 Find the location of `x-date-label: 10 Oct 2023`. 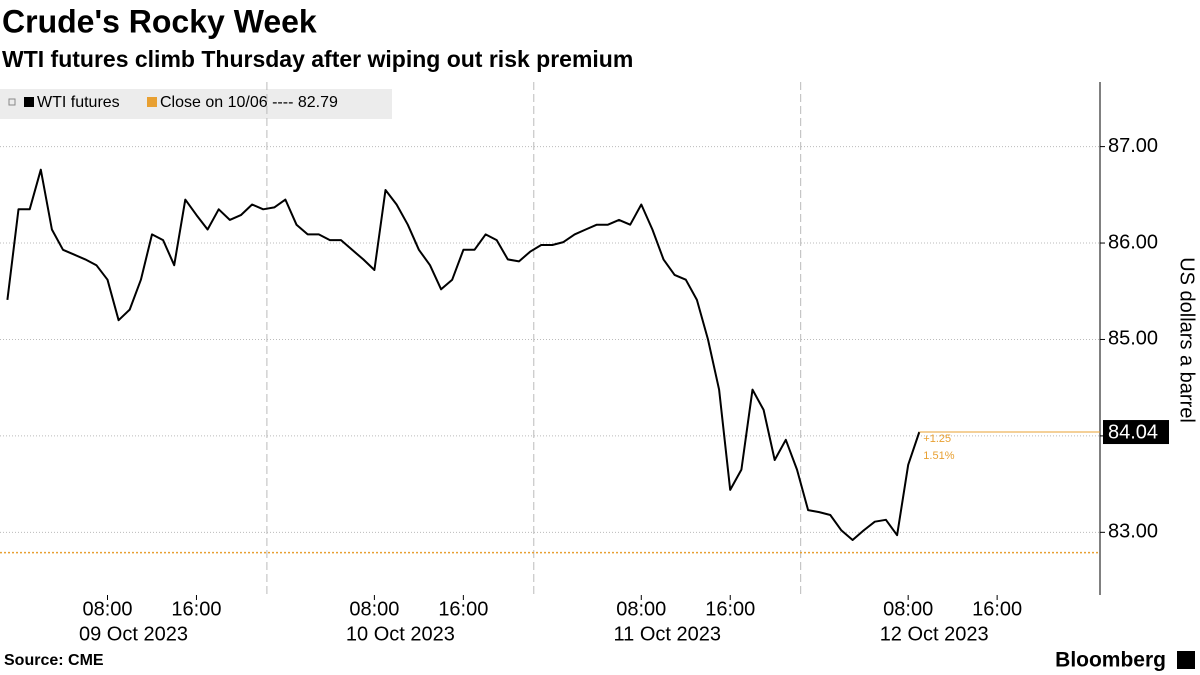

x-date-label: 10 Oct 2023 is located at coordinates (400, 634).